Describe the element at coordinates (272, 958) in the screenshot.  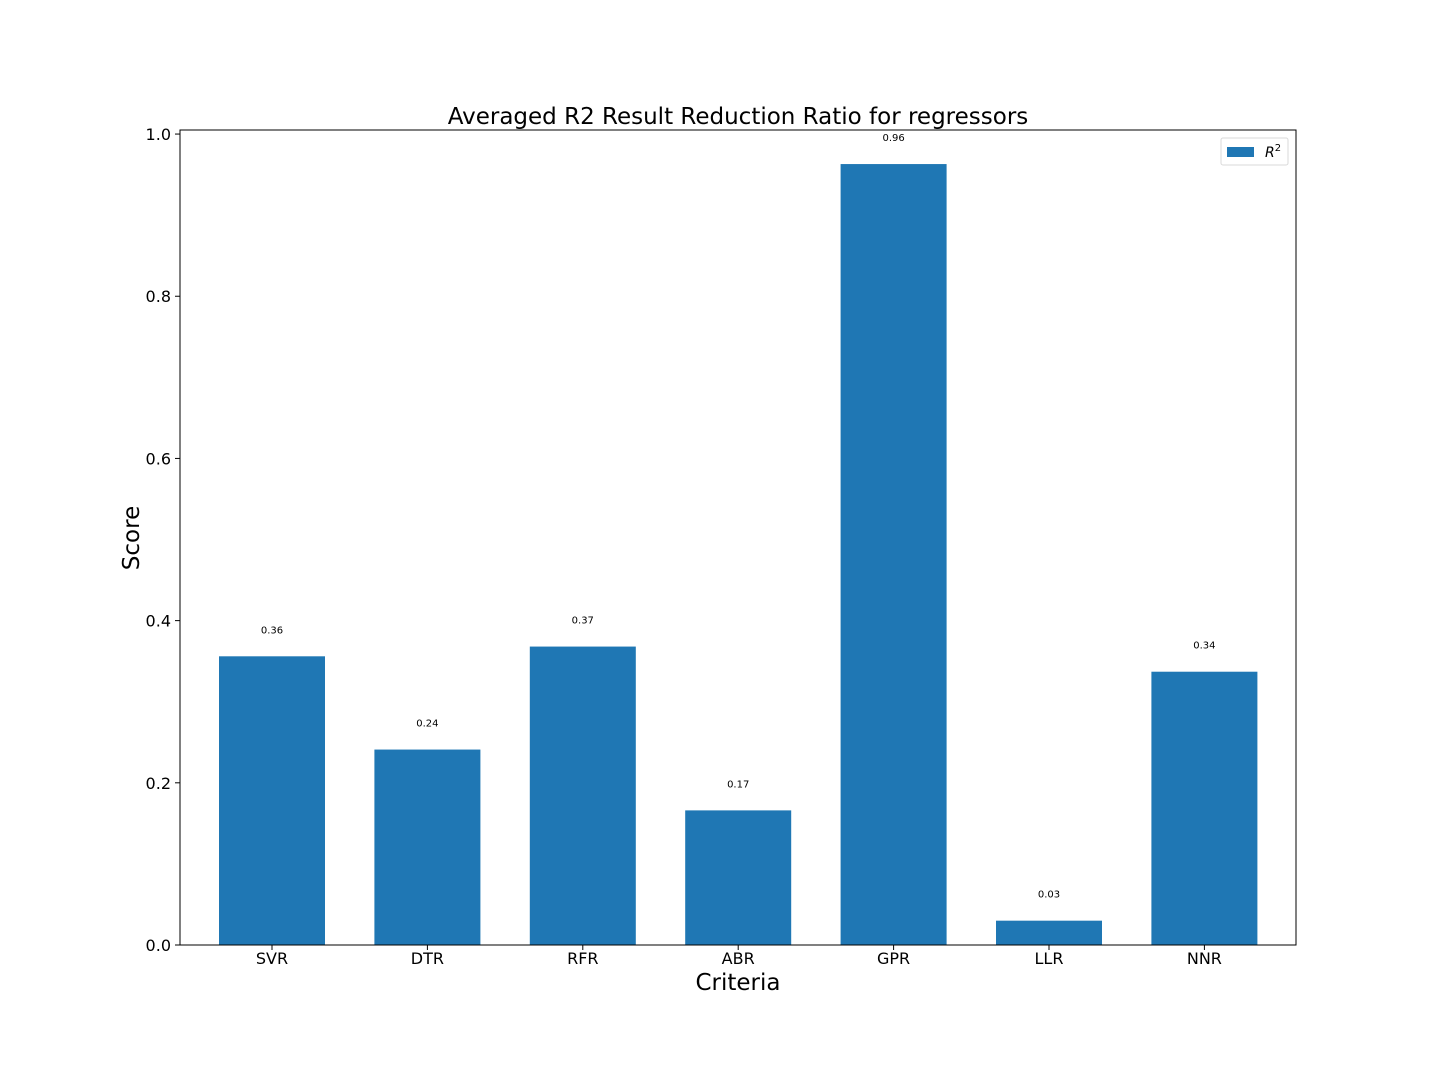
I see `x-tick-label-svr: SVR` at that location.